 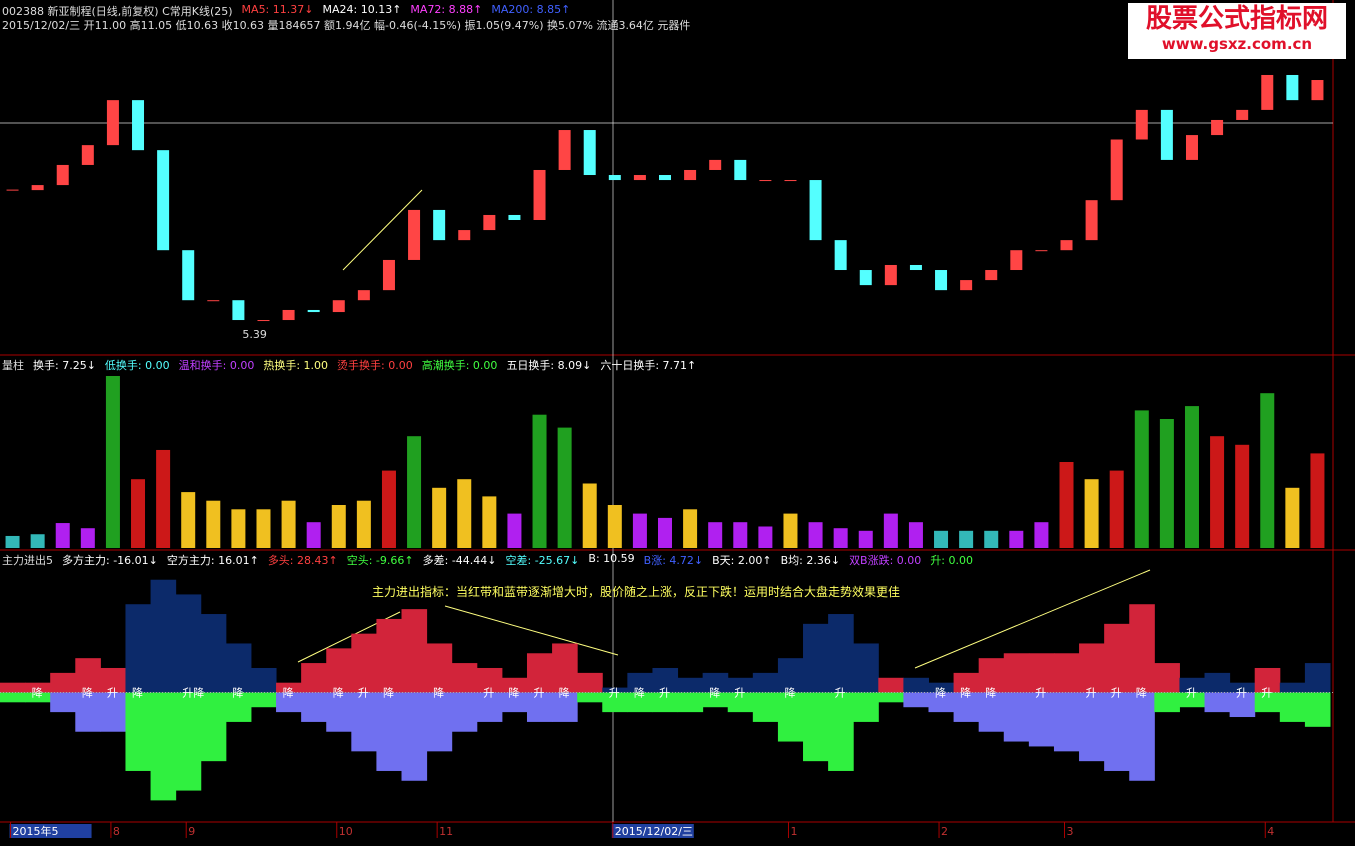 What do you see at coordinates (1236, 19) in the screenshot?
I see `watermark-title: 股票公式指标网` at bounding box center [1236, 19].